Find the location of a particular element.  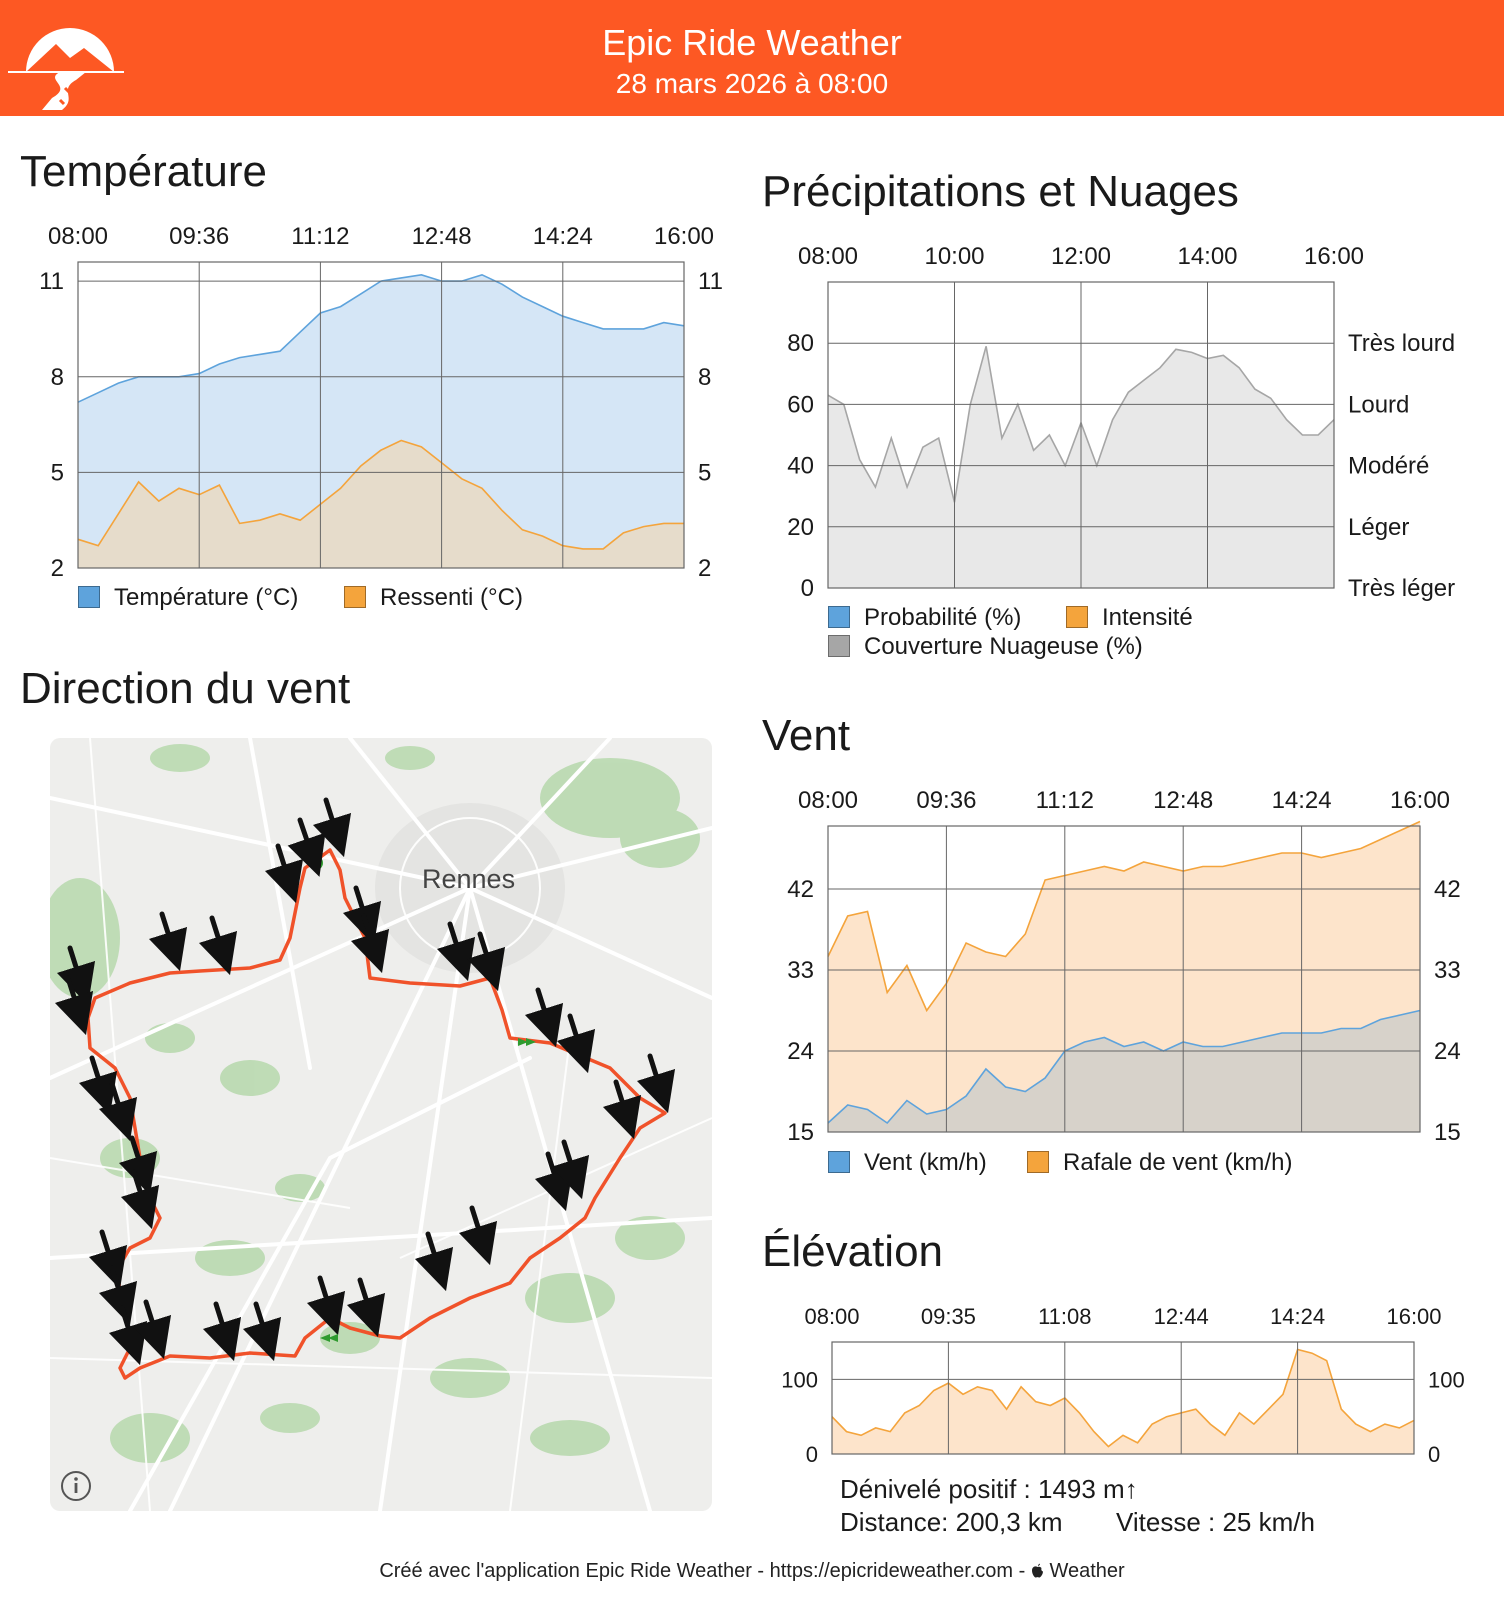

temperature-legend-swatch is located at coordinates (89, 597).